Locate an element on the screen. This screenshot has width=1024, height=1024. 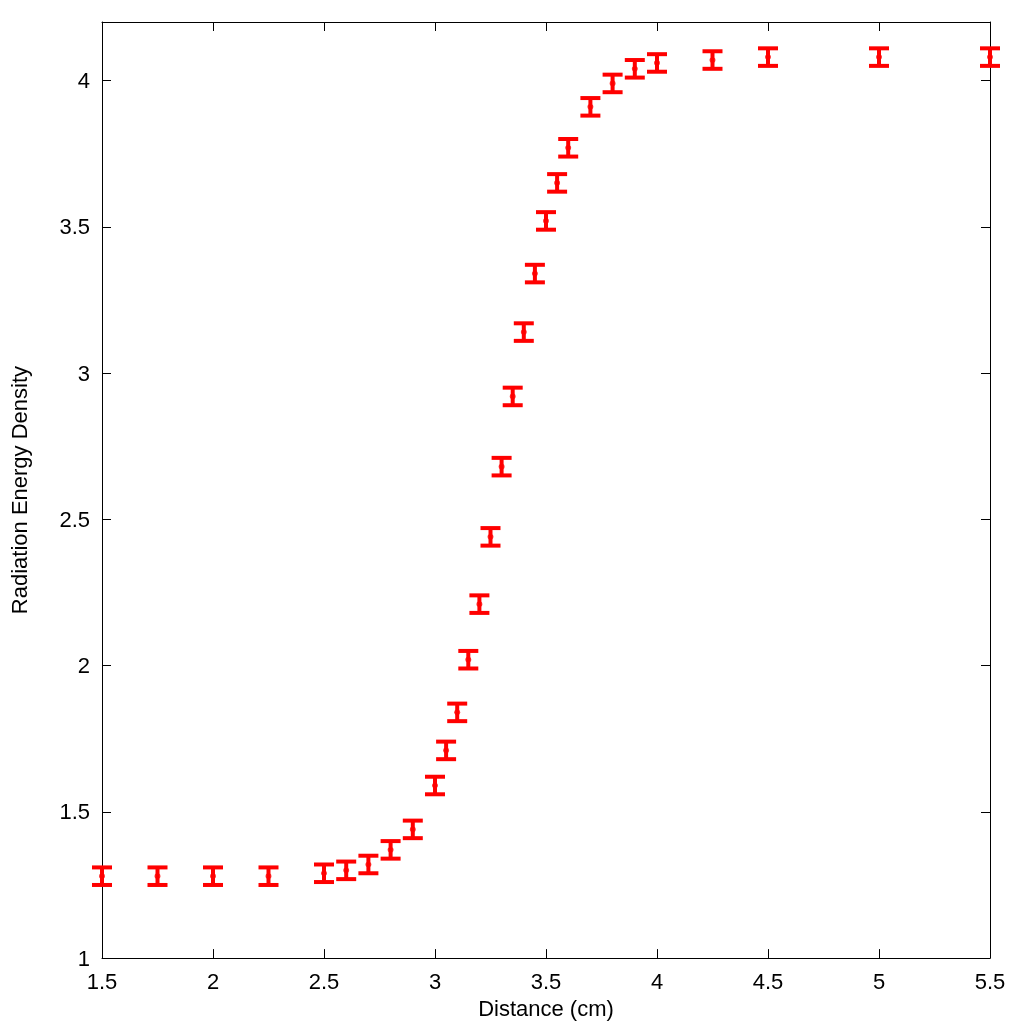
x-tick-label: 2.5 is located at coordinates (324, 981).